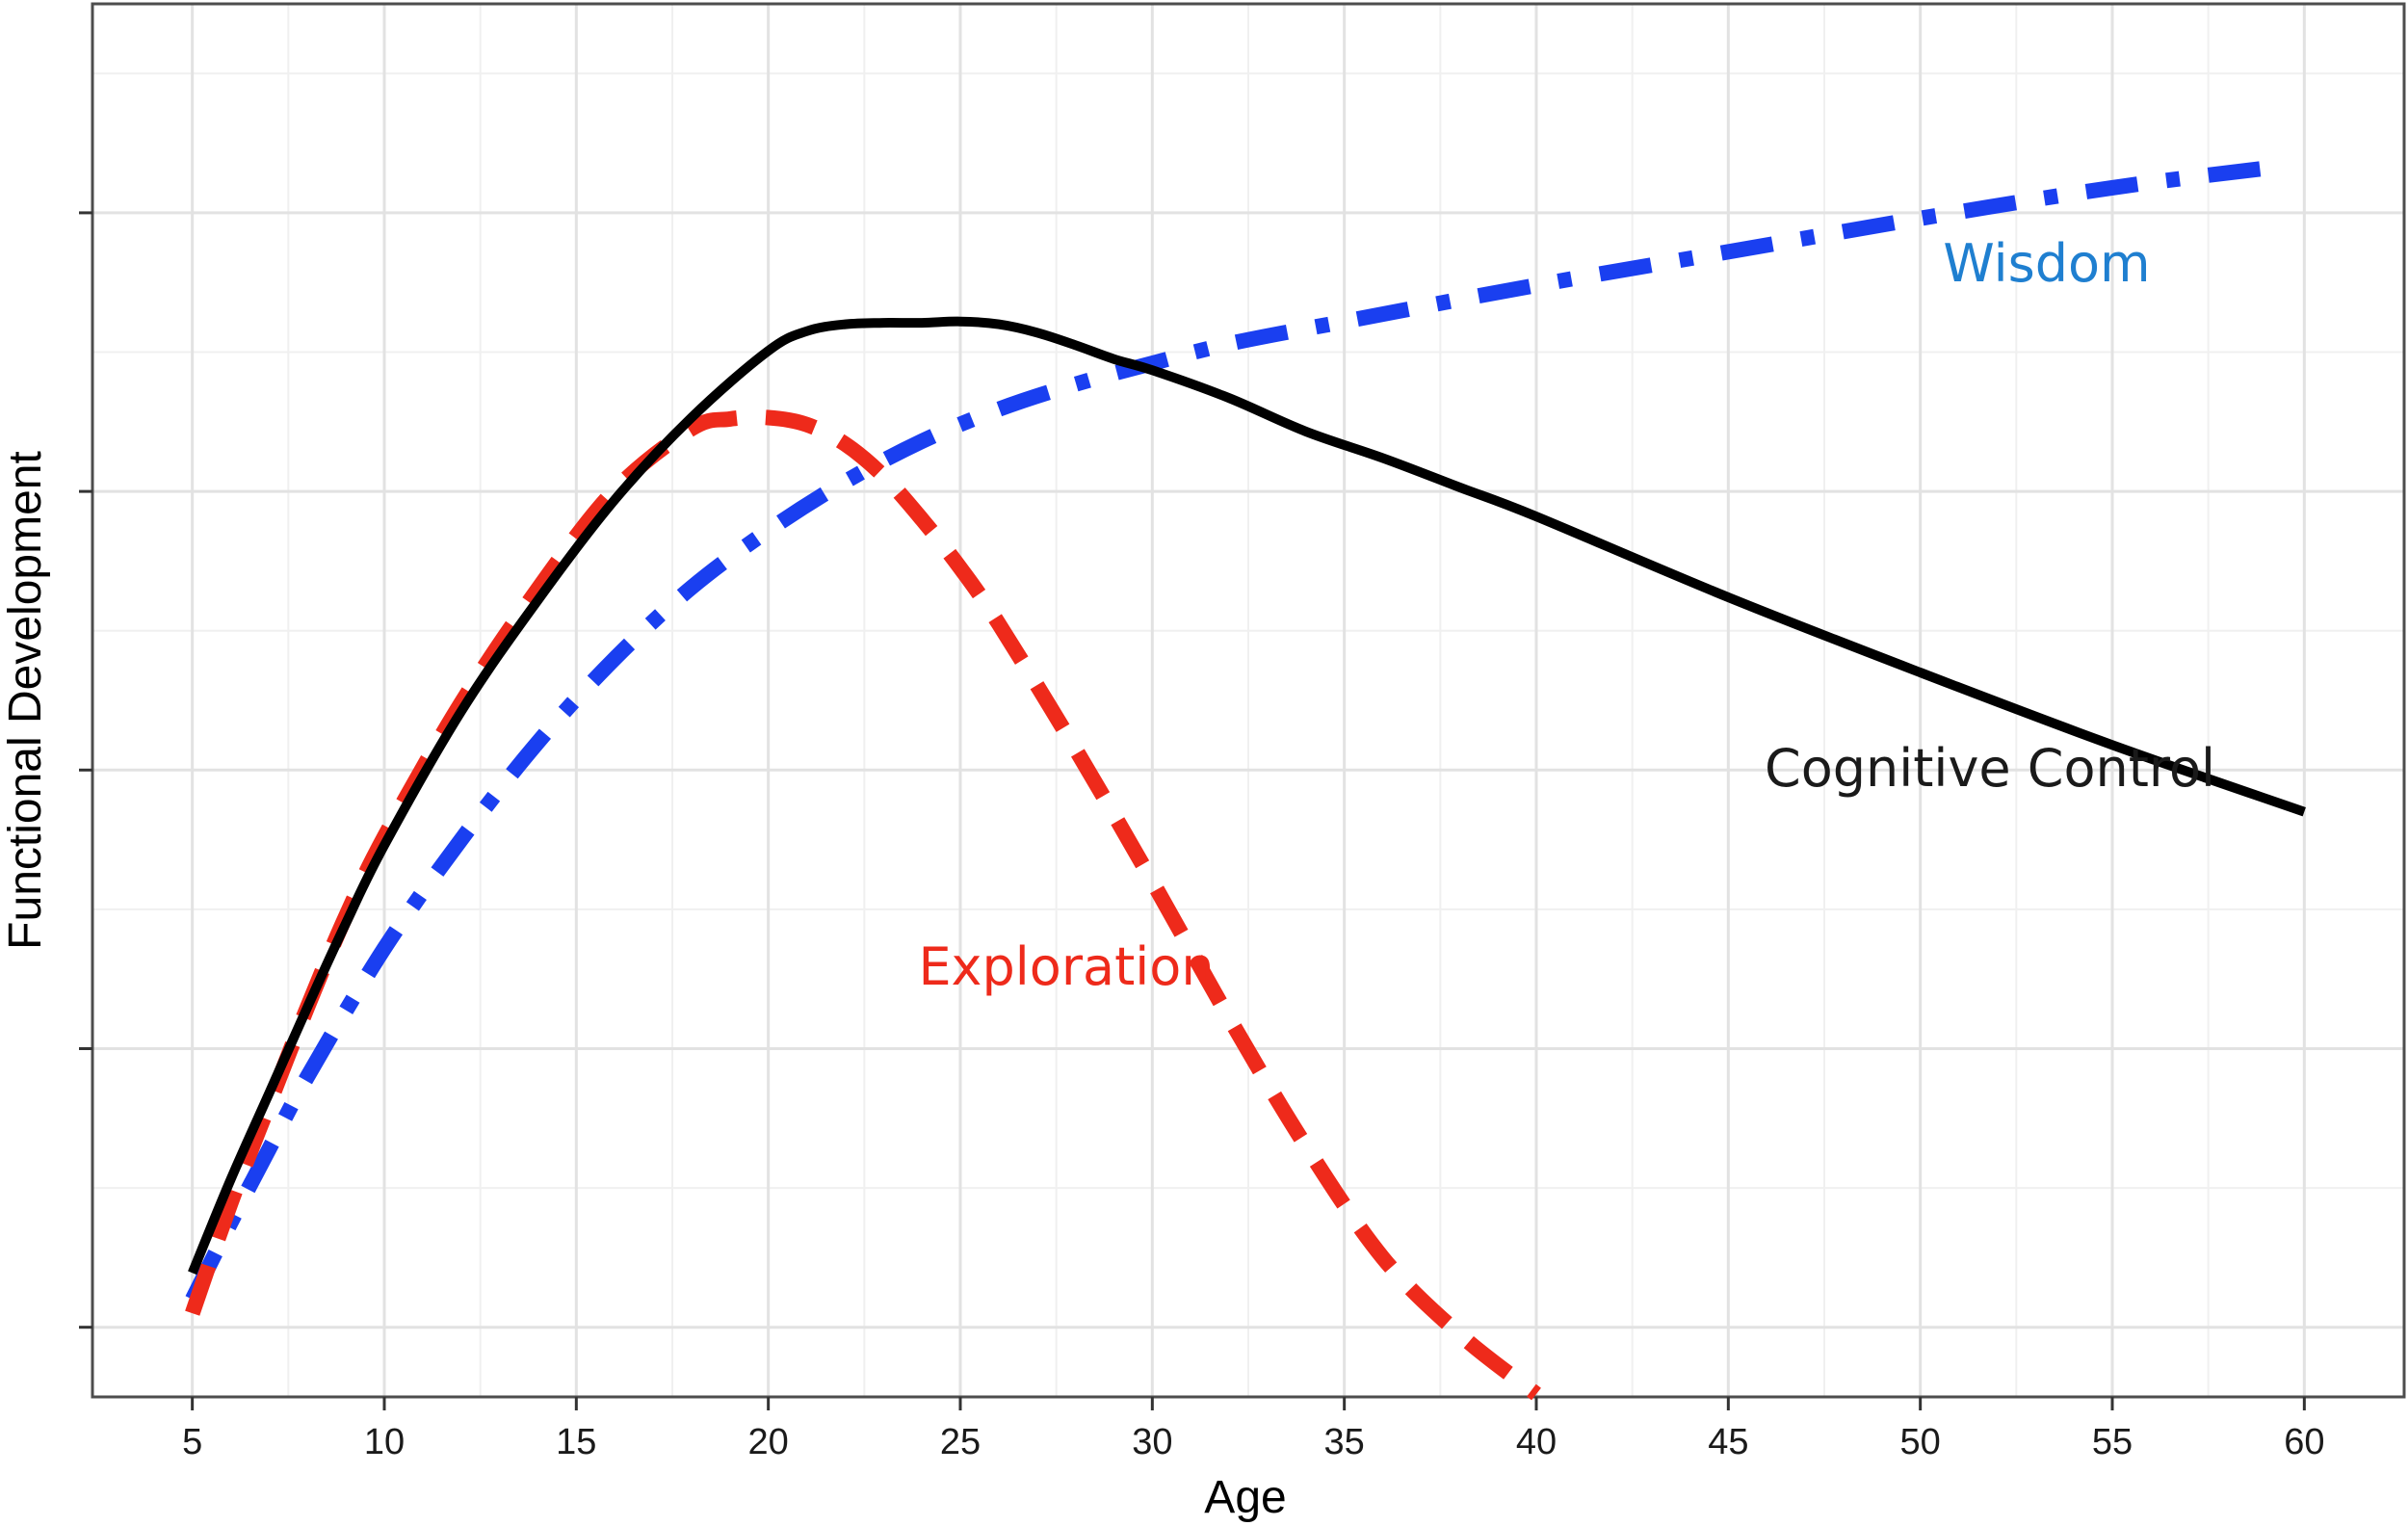  What do you see at coordinates (960, 1442) in the screenshot?
I see `x-tick-label: 25` at bounding box center [960, 1442].